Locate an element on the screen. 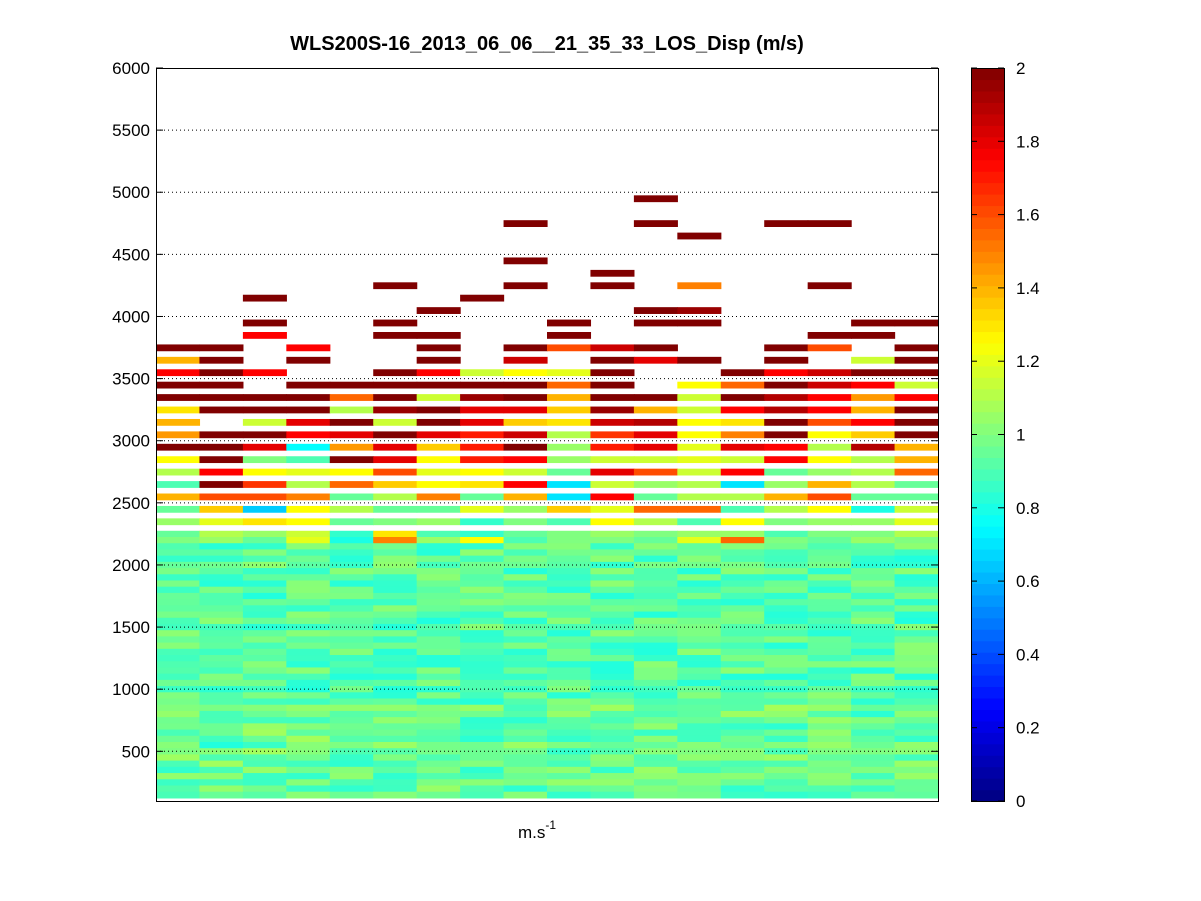  colorbar-tick-label: 0.4 is located at coordinates (1028, 654).